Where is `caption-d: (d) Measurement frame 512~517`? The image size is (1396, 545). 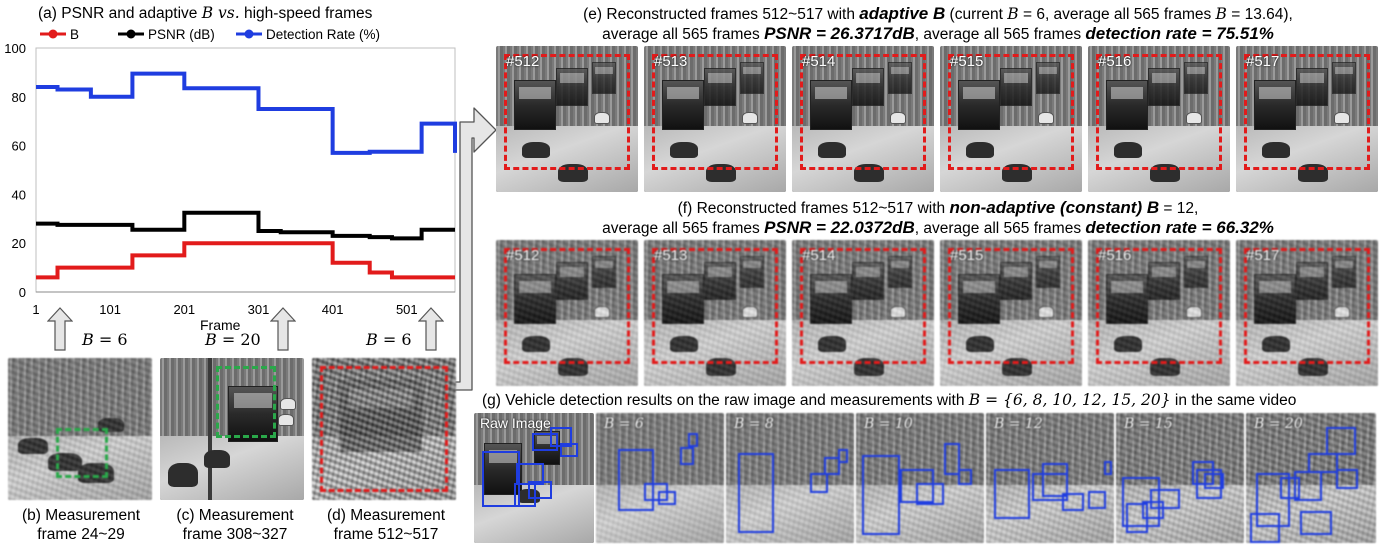
caption-d: (d) Measurement frame 512~517 is located at coordinates (385, 525).